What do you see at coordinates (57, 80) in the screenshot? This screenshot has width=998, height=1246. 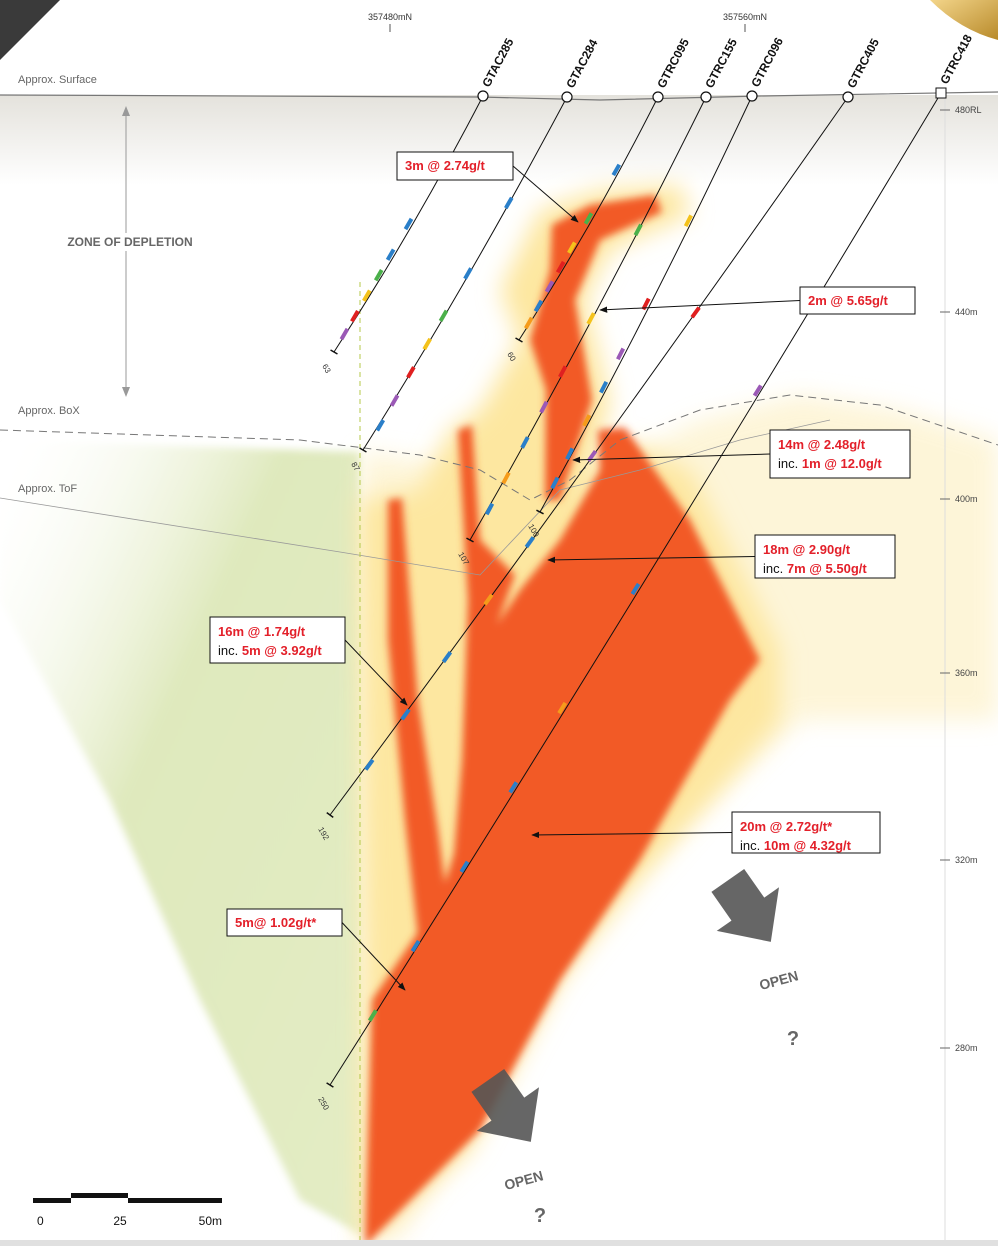 I see `surface-label: Approx. Surface` at bounding box center [57, 80].